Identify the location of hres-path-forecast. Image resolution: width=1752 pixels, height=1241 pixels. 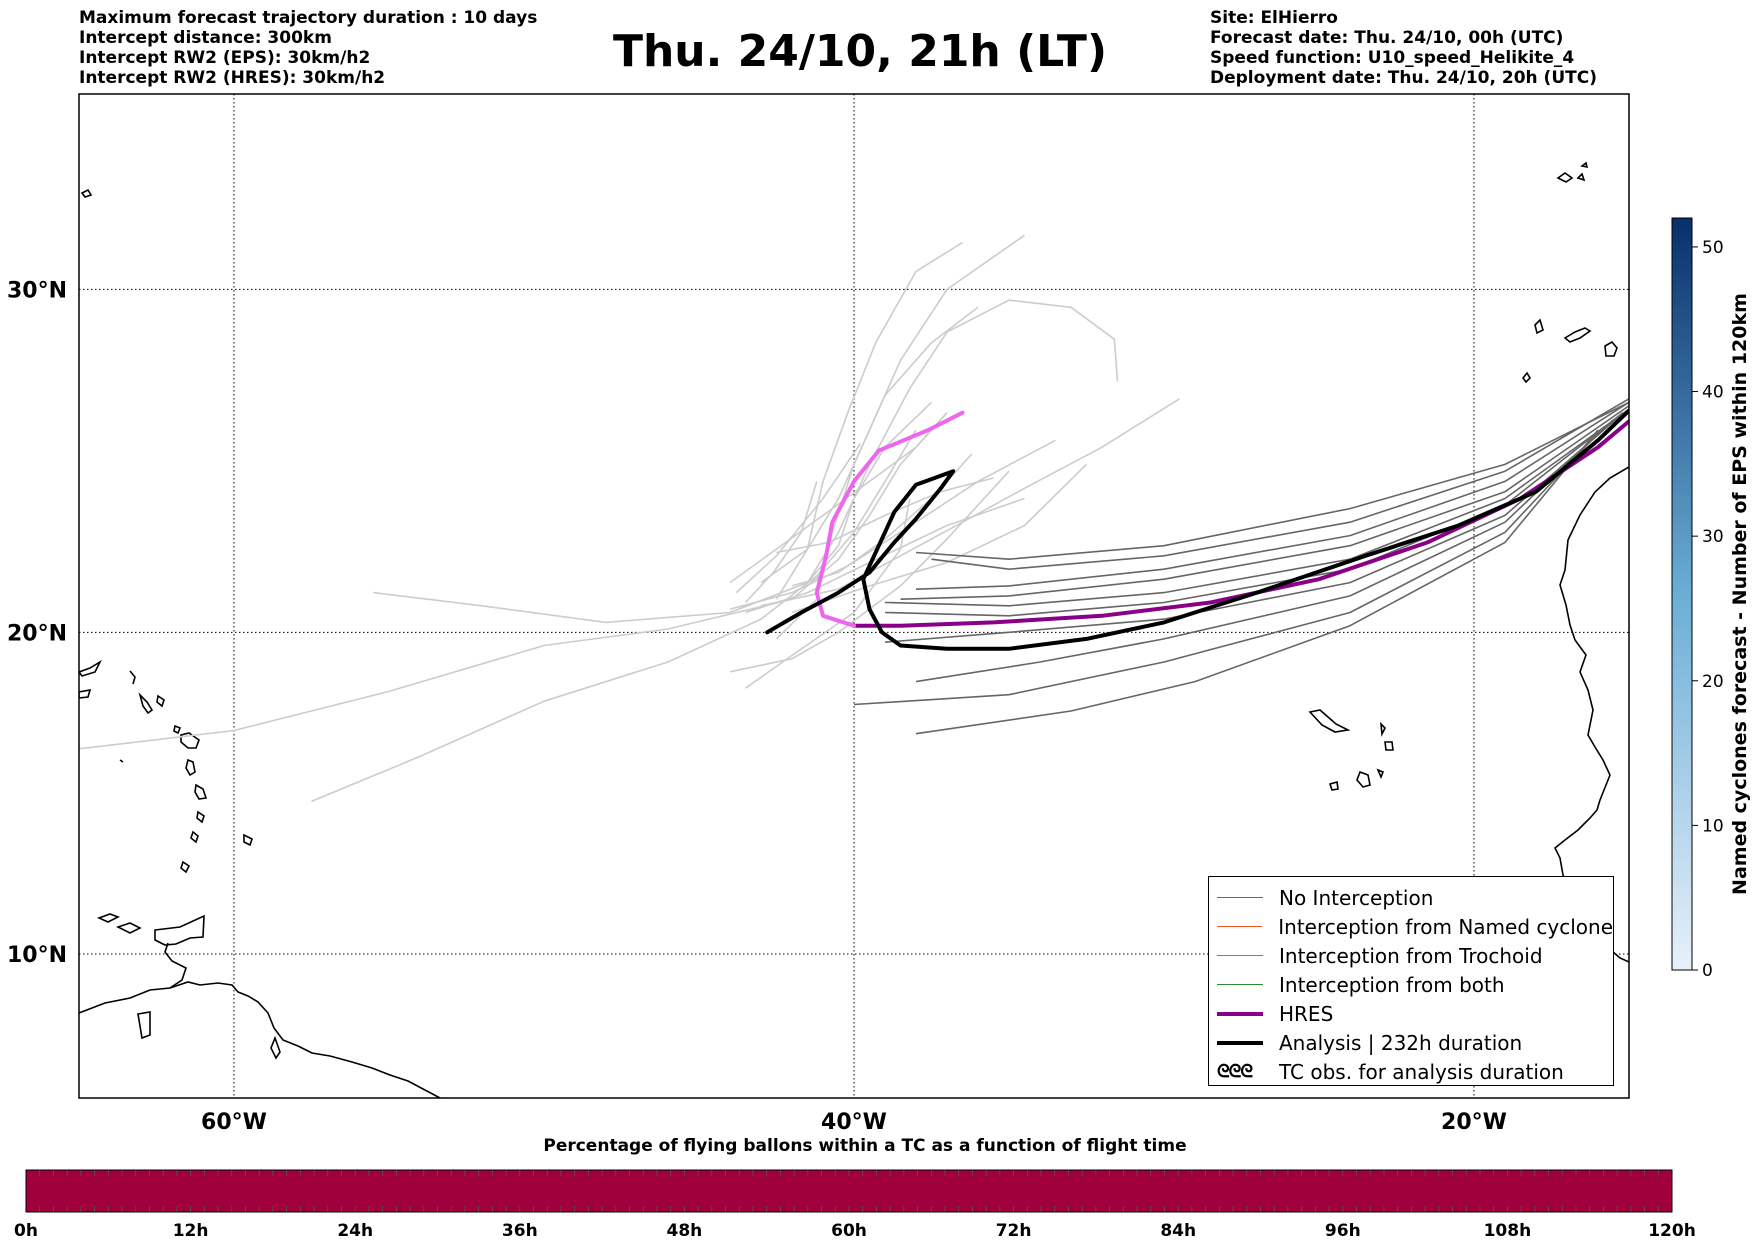
(889, 519).